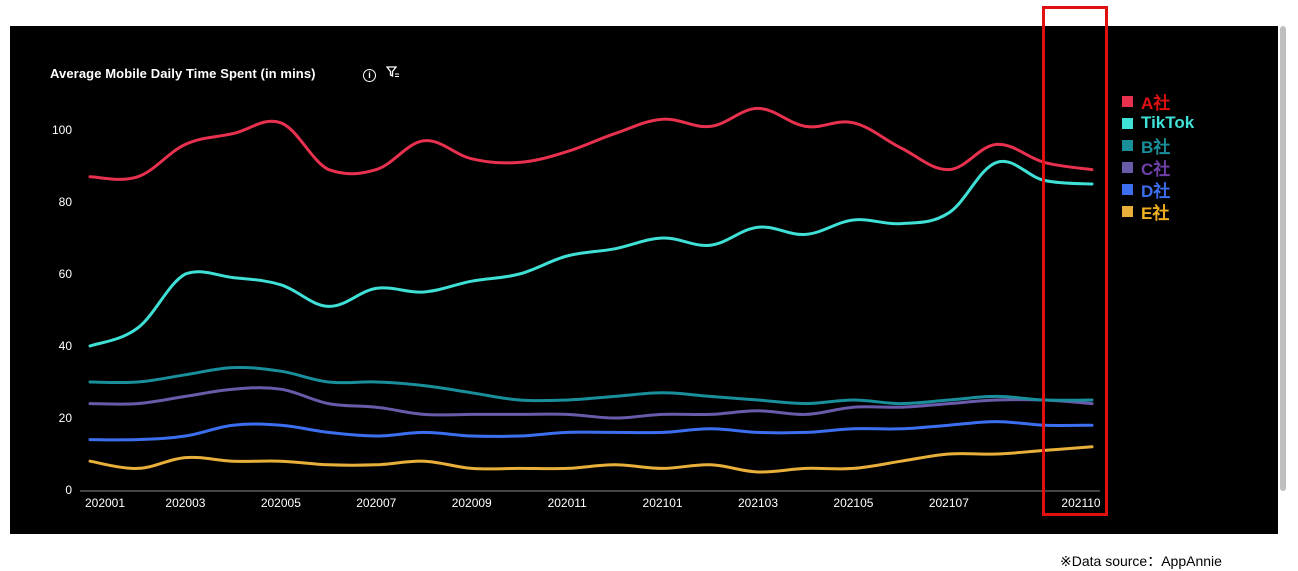 Image resolution: width=1298 pixels, height=571 pixels. What do you see at coordinates (1283, 258) in the screenshot?
I see `scrollbar` at bounding box center [1283, 258].